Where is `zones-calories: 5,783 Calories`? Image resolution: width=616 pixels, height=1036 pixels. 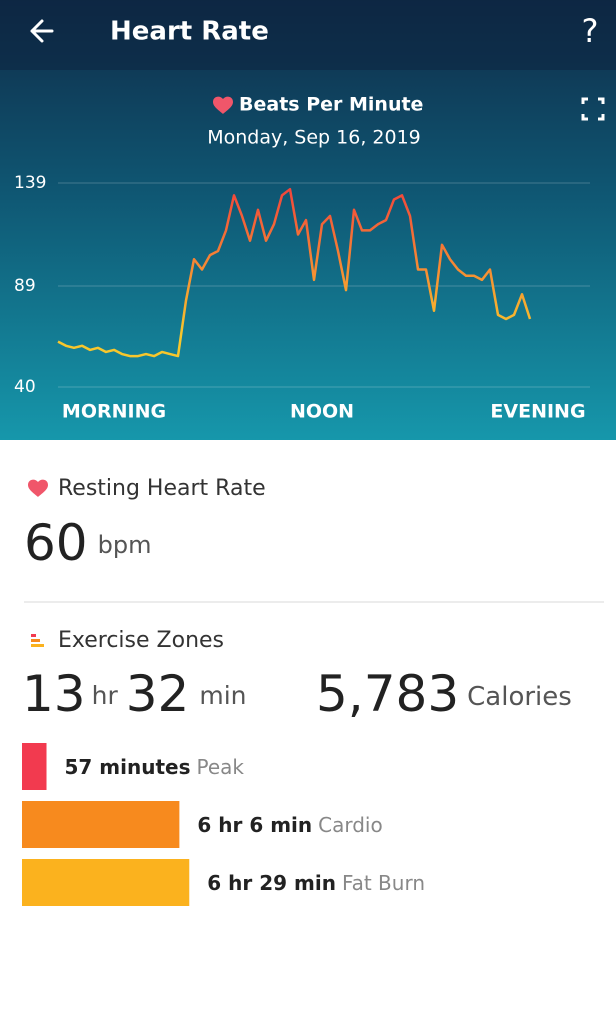
zones-calories: 5,783 Calories is located at coordinates (444, 694).